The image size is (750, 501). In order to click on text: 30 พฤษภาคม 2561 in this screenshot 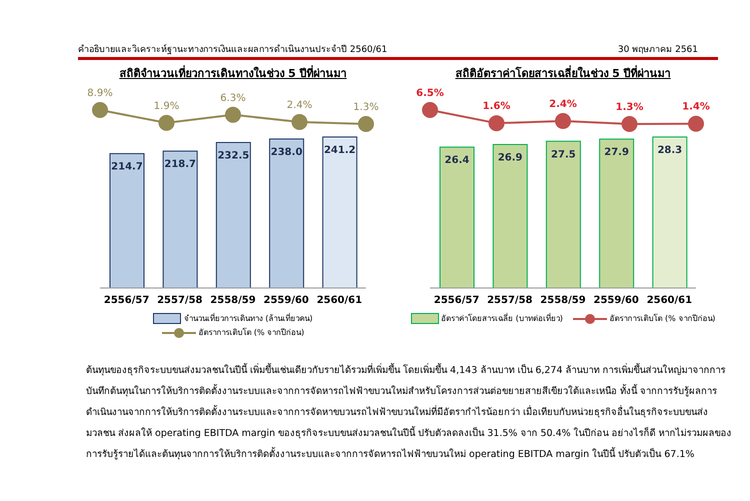, I will do `click(658, 50)`.